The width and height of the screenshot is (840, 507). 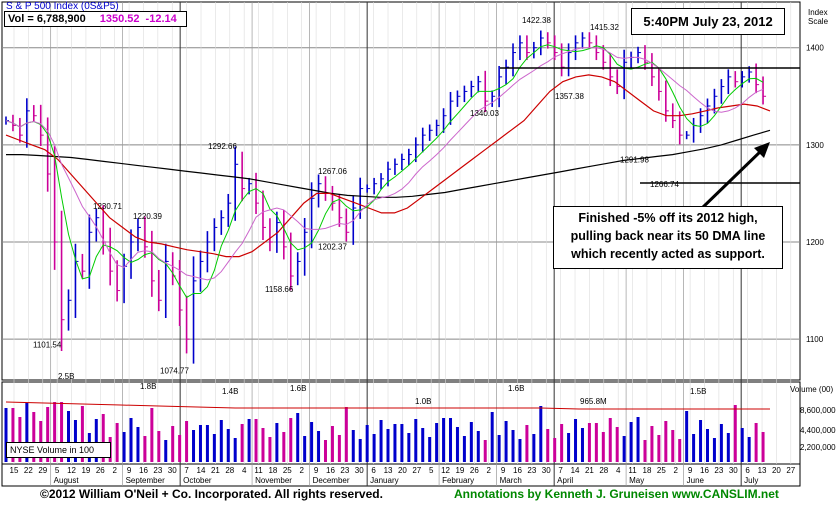 I want to click on last-price: 1350.52, so click(x=119, y=19).